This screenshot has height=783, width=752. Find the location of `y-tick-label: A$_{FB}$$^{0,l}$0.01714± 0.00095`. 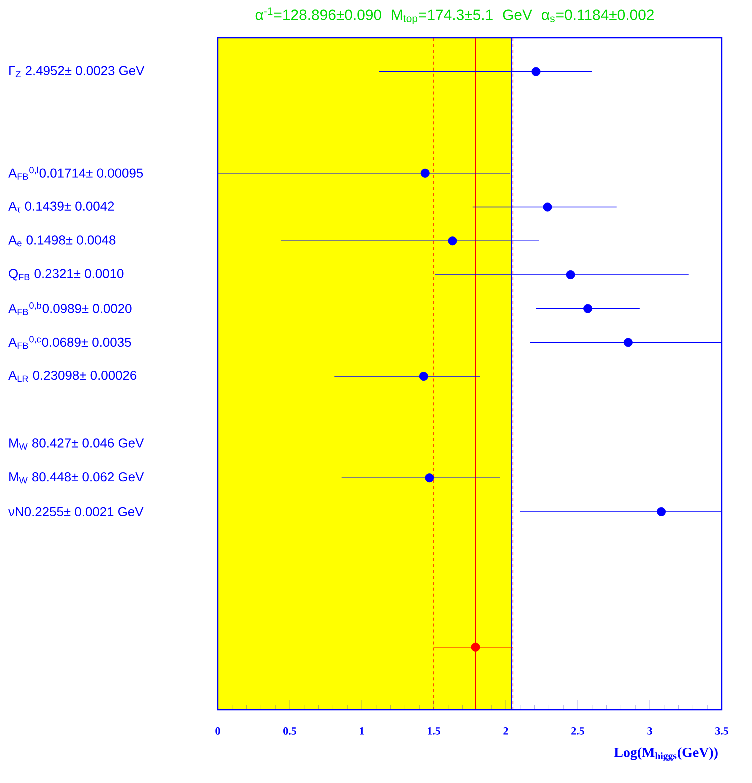

y-tick-label: A$_{FB}$$^{0,l}$0.01714± 0.00095 is located at coordinates (76, 173).